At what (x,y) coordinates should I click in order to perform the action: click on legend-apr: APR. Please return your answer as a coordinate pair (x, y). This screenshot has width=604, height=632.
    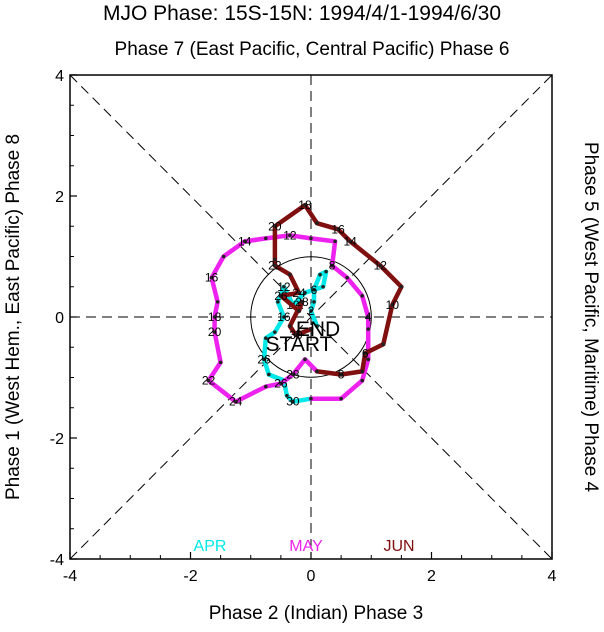
    Looking at the image, I should click on (210, 546).